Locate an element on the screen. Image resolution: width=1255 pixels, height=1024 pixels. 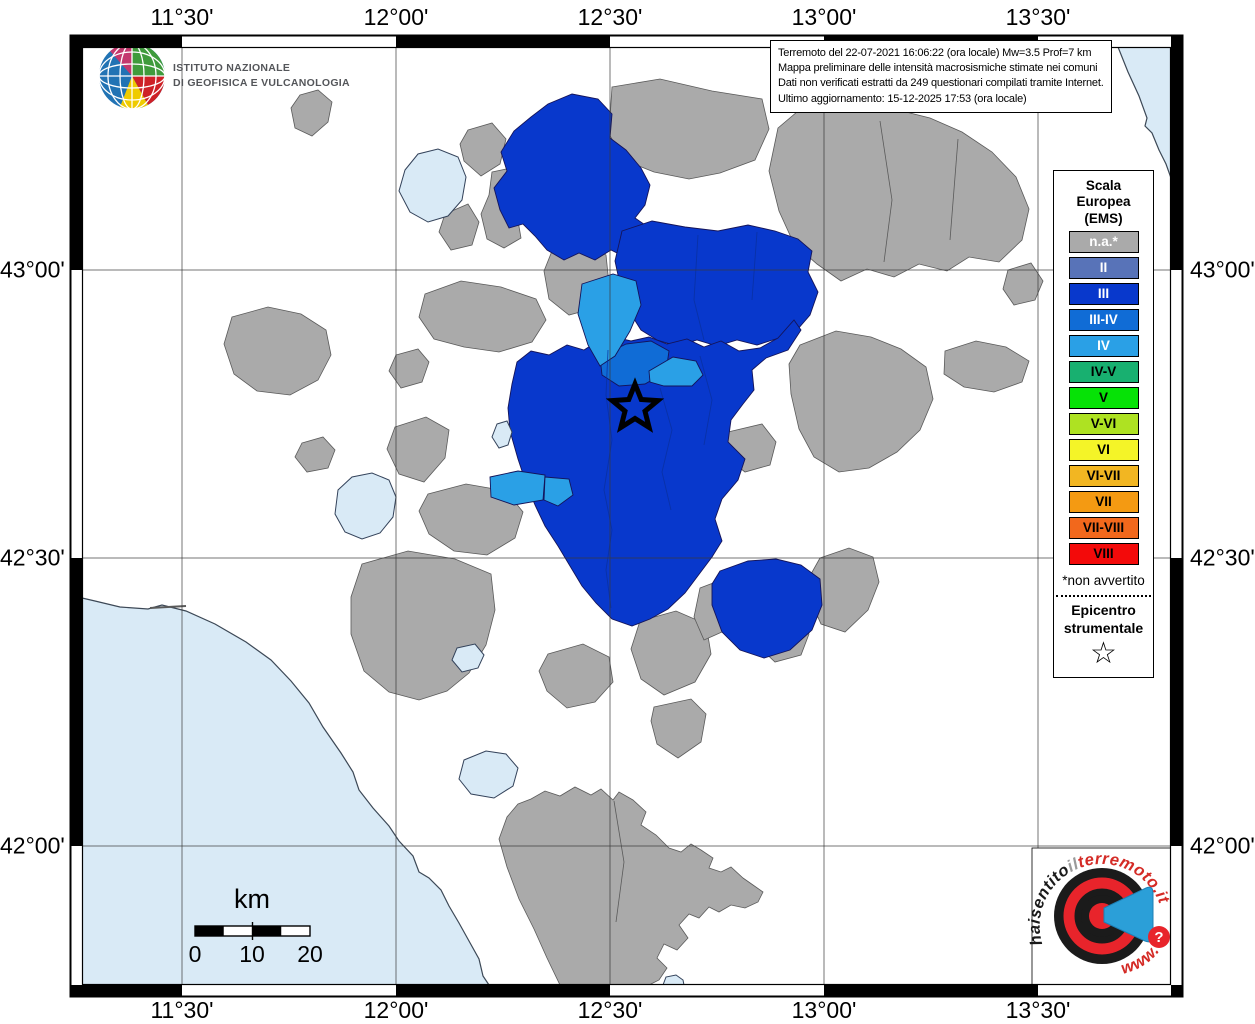
legend-swatch-iii: III is located at coordinates (1103, 294).